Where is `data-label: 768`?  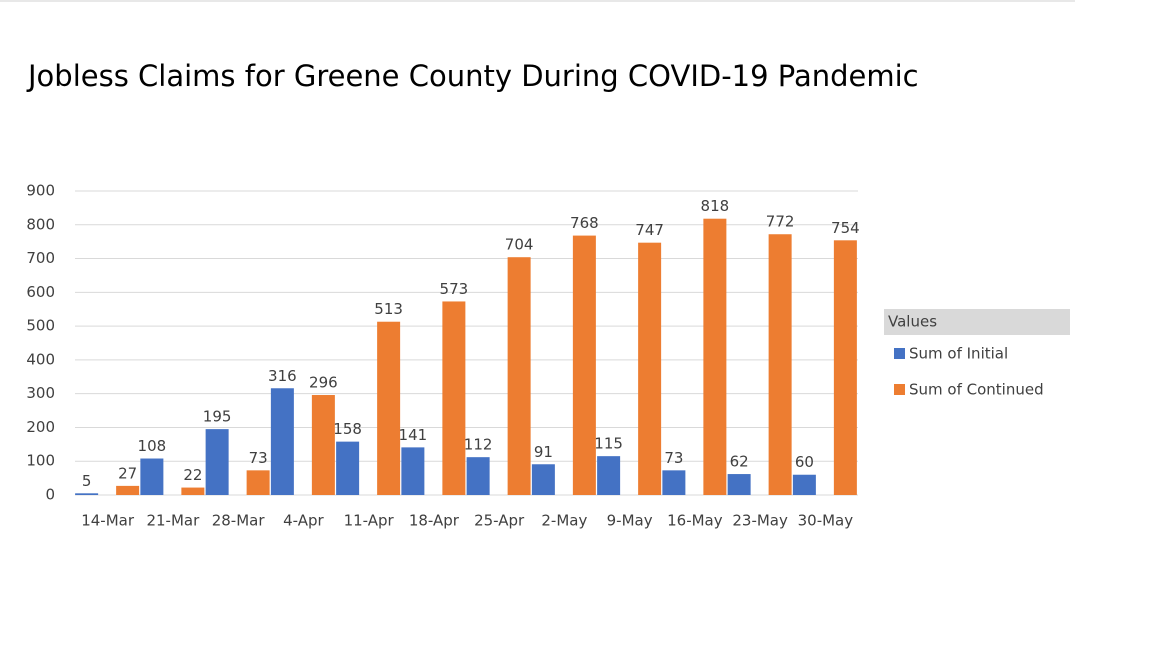
data-label: 768 is located at coordinates (584, 223).